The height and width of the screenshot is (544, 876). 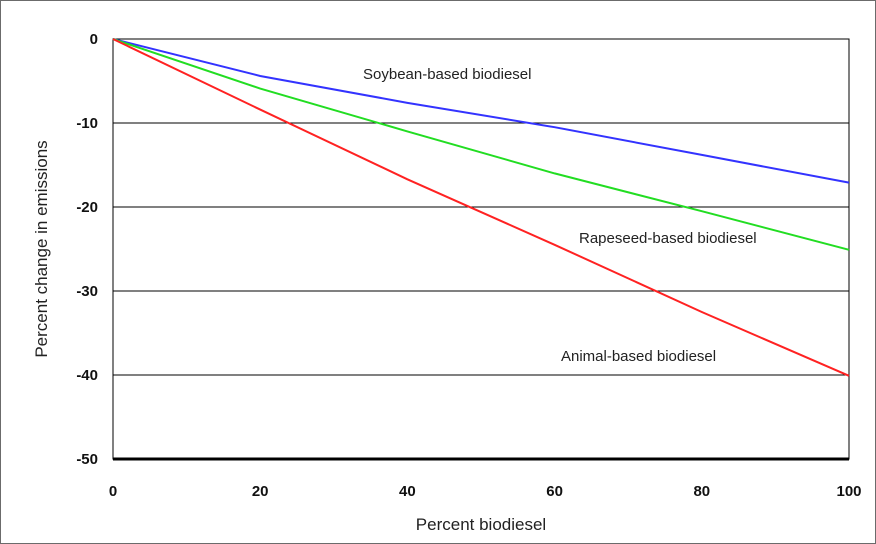 I want to click on x-tick-labels: 0 20 40 60 80 100, so click(x=485, y=491).